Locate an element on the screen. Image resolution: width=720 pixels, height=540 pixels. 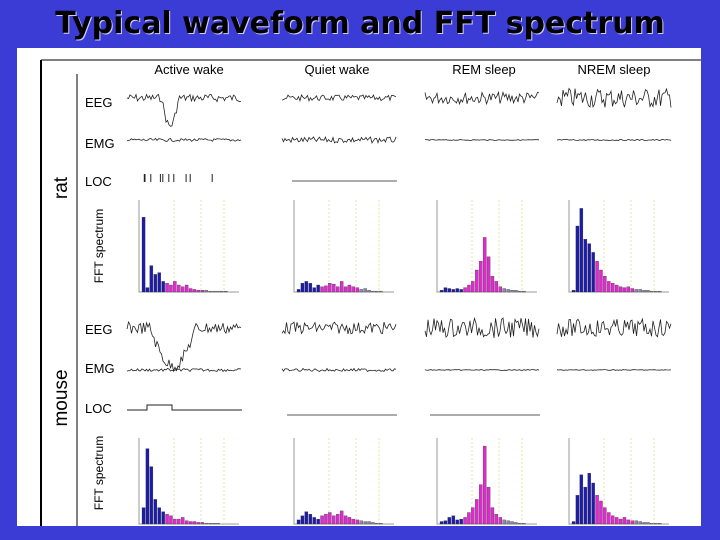
fft-label-rat: FFT spectrum is located at coordinates (99, 246).